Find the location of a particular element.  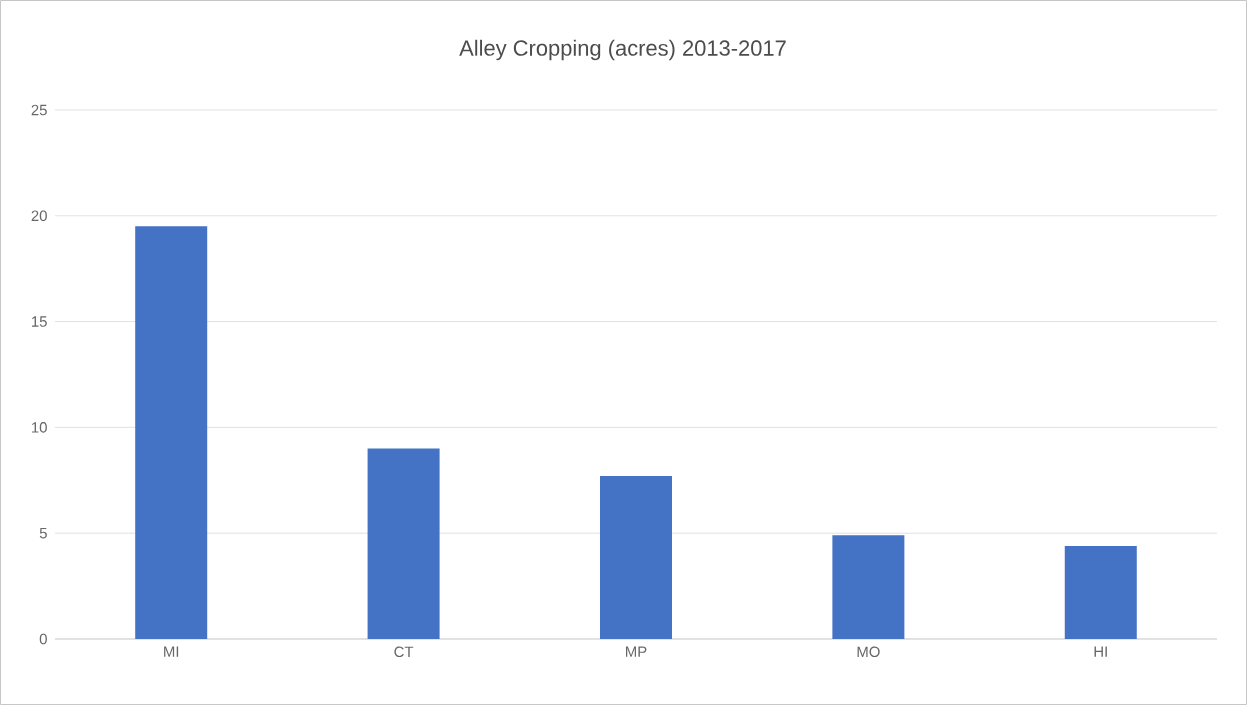

x-tick-label: MP is located at coordinates (636, 651).